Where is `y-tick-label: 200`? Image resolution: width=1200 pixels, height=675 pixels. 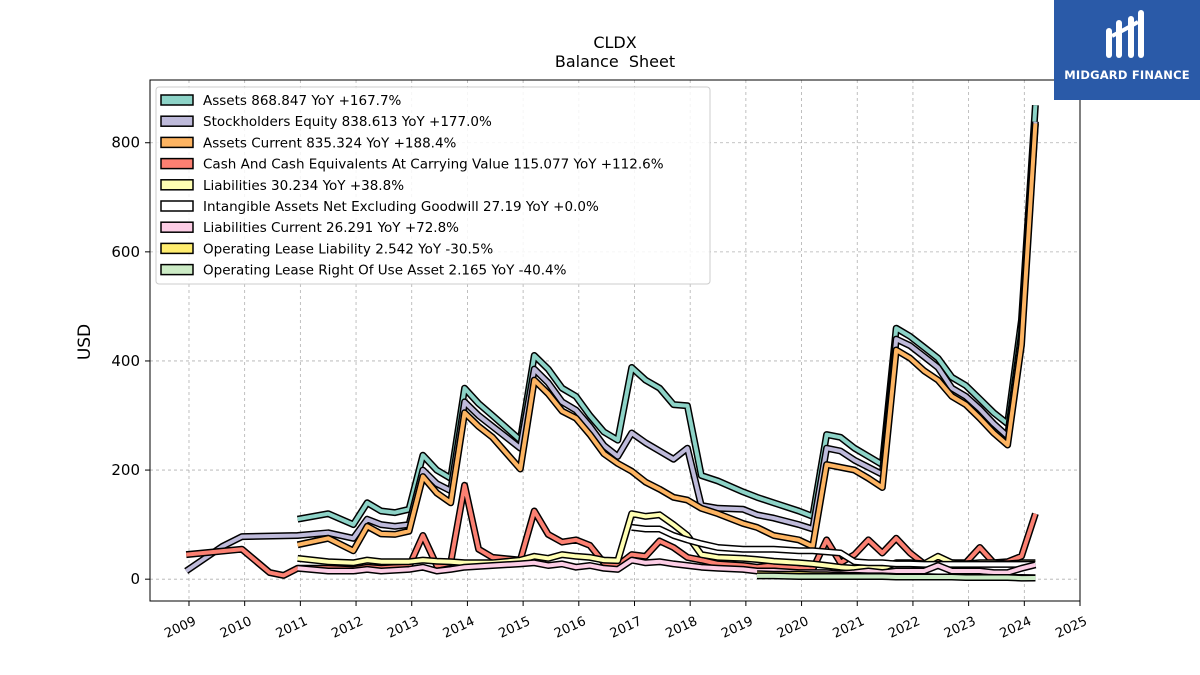 y-tick-label: 200 is located at coordinates (125, 470).